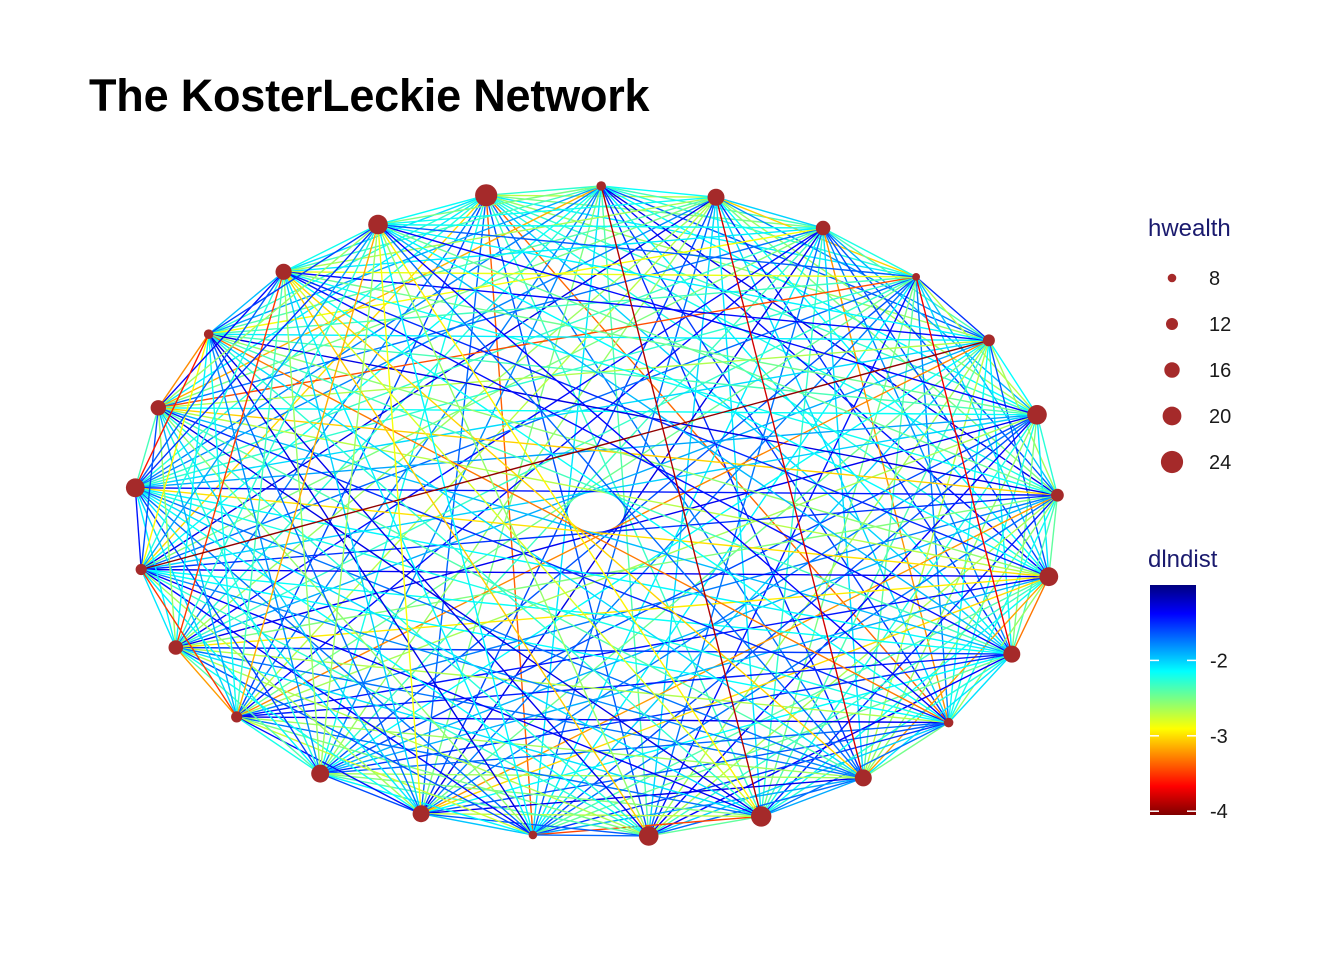  Describe the element at coordinates (1220, 463) in the screenshot. I see `legend-hwealth-label-24: 24` at that location.